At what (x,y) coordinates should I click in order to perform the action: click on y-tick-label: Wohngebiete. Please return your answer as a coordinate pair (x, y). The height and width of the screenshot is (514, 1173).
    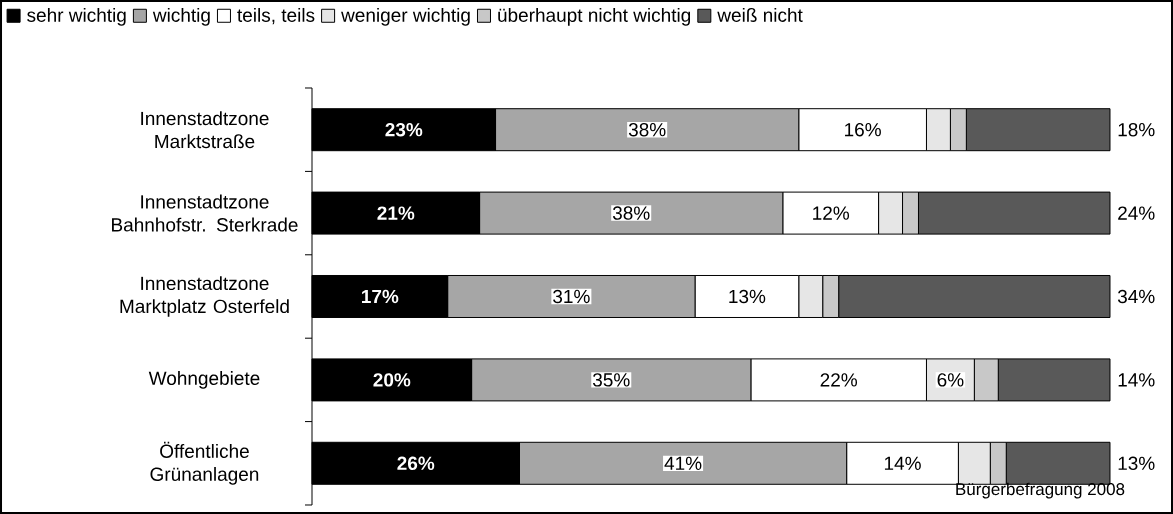
    Looking at the image, I should click on (204, 380).